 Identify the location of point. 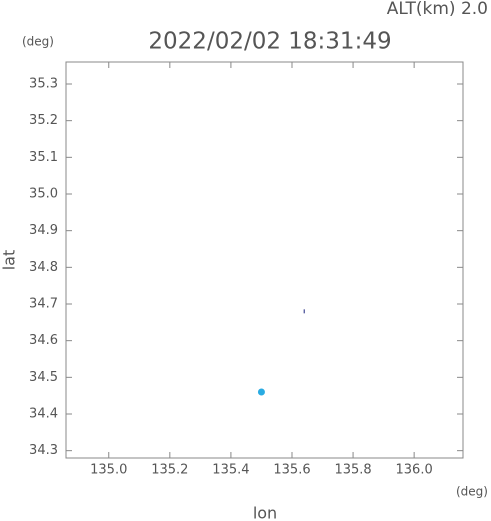
(261, 392).